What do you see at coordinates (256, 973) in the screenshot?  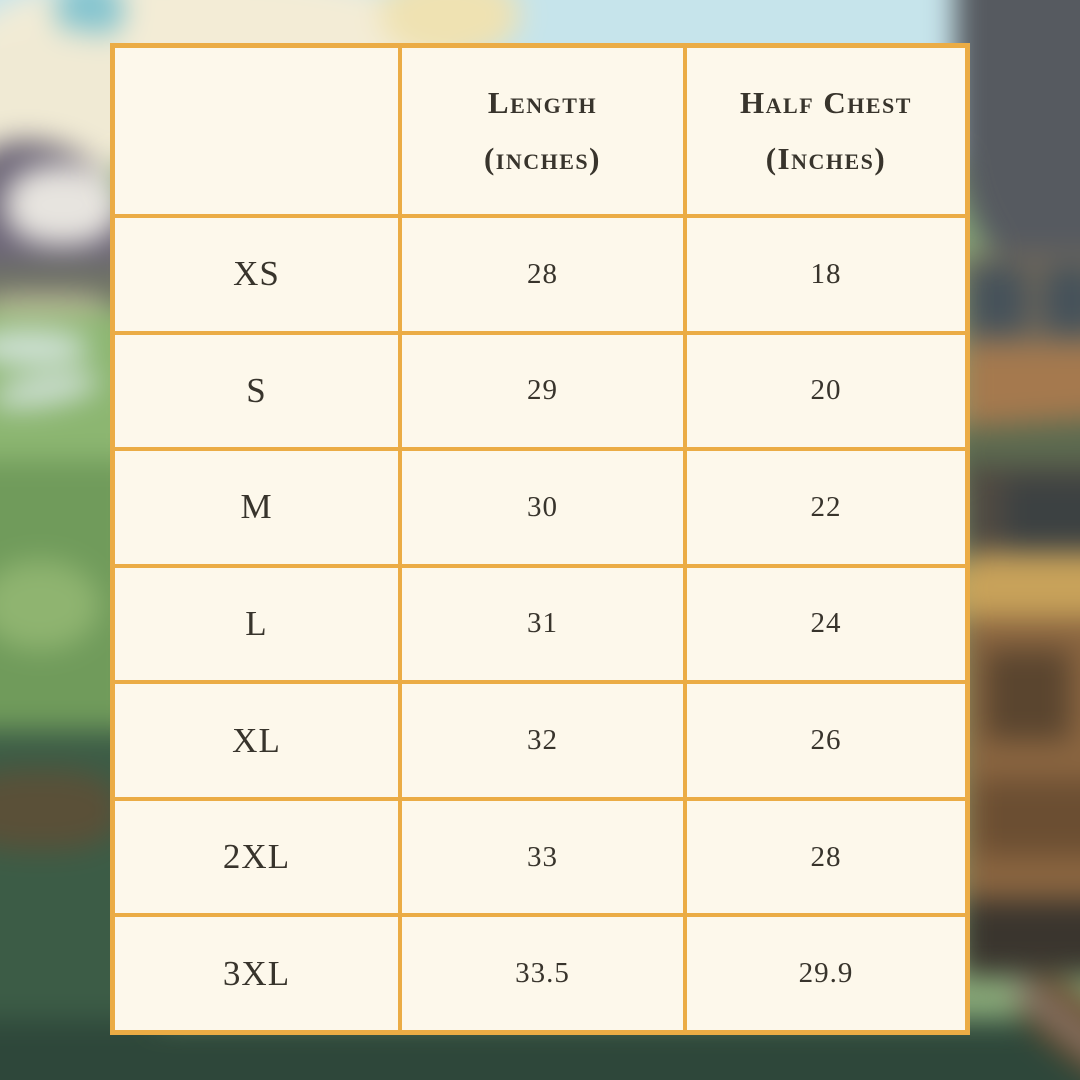 I see `size-label-3xl: 3XL` at bounding box center [256, 973].